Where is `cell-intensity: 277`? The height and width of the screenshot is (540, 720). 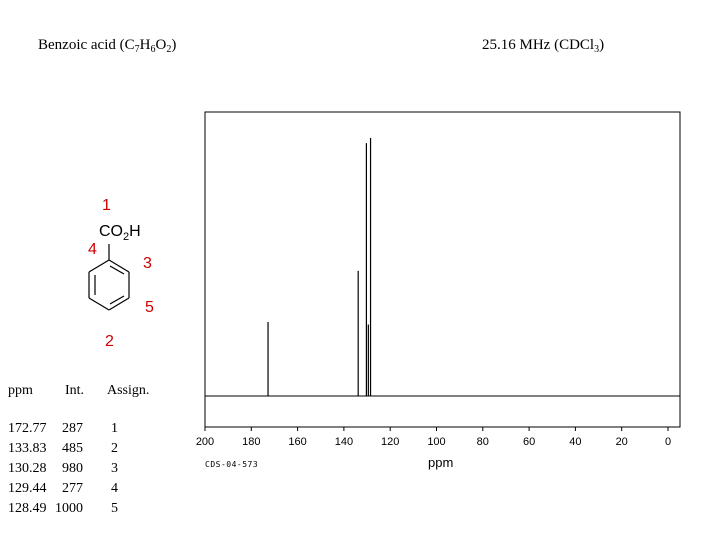
cell-intensity: 277 is located at coordinates (72, 488).